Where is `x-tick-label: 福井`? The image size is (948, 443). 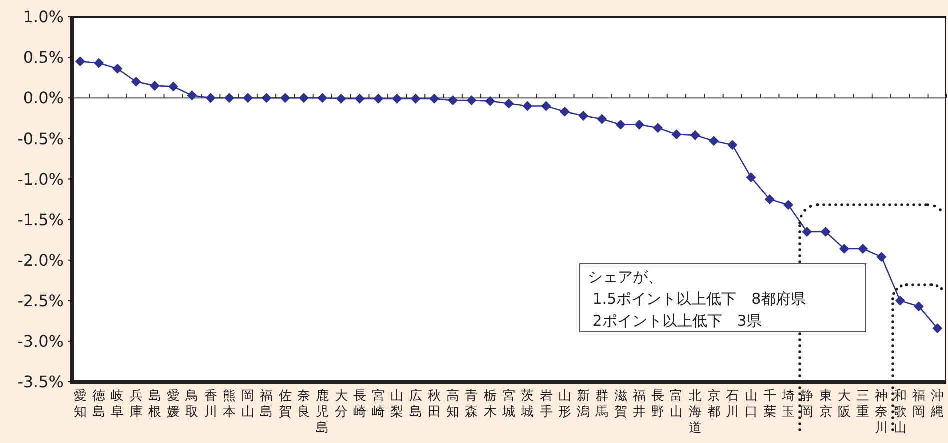 x-tick-label: 福井 is located at coordinates (639, 404).